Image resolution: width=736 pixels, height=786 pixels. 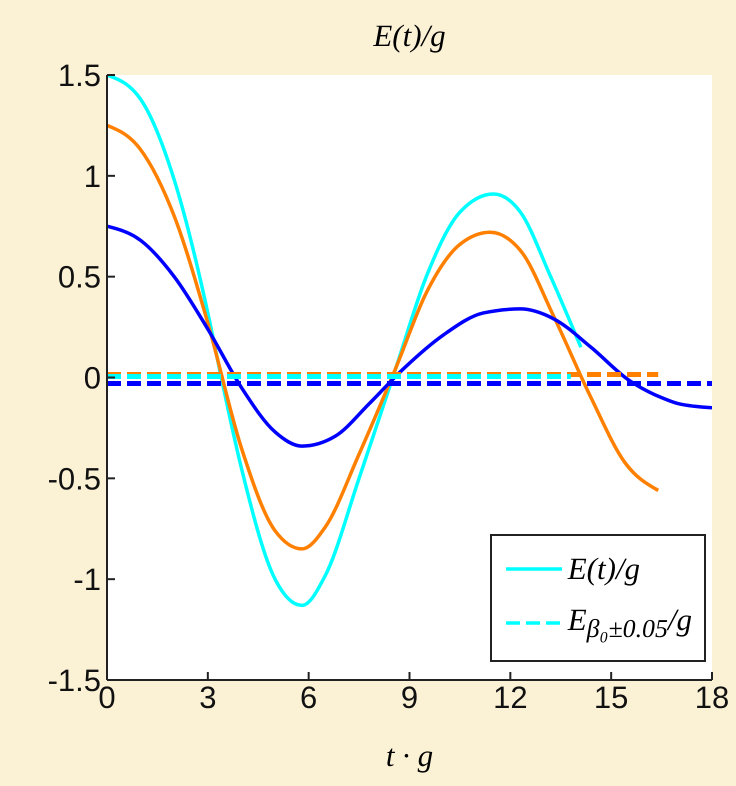 I want to click on y-tick-label: -0.5, so click(x=74, y=478).